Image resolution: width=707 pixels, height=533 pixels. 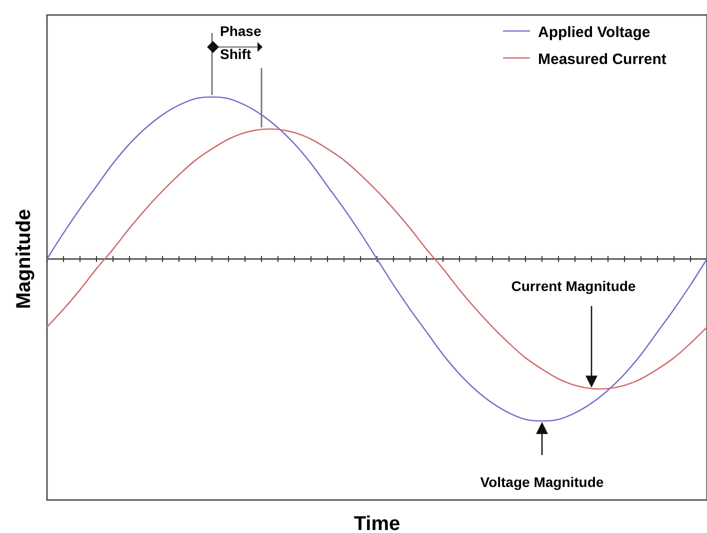 What do you see at coordinates (573, 286) in the screenshot?
I see `annotation: Current Magnitude` at bounding box center [573, 286].